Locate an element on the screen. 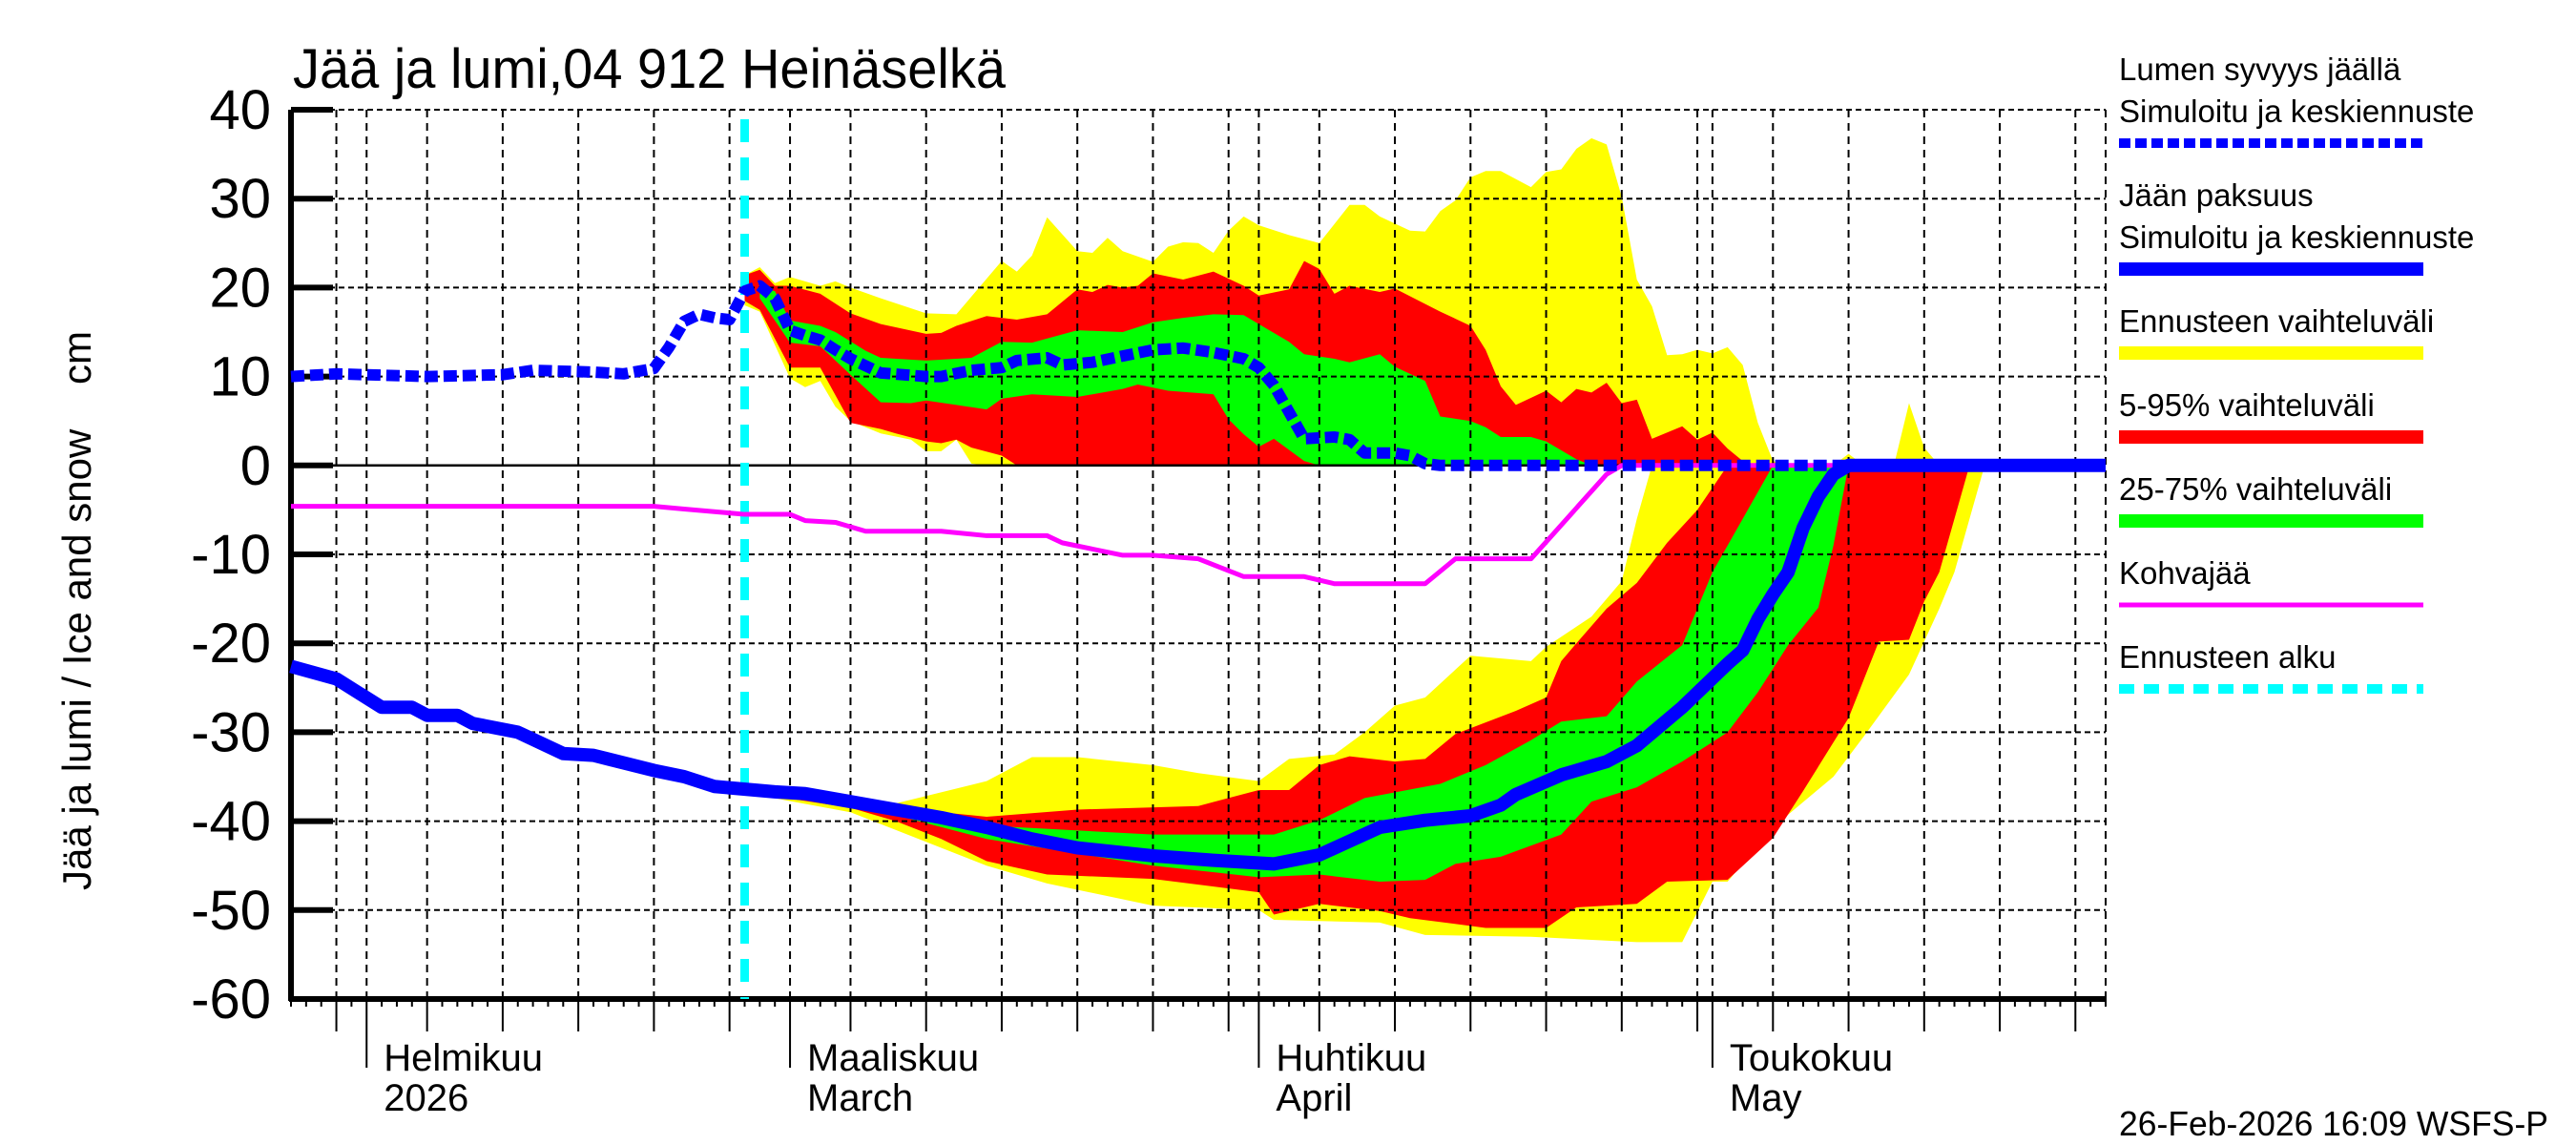 This screenshot has height=1145, width=2576. legend-label: Jään paksuus is located at coordinates (2216, 195).